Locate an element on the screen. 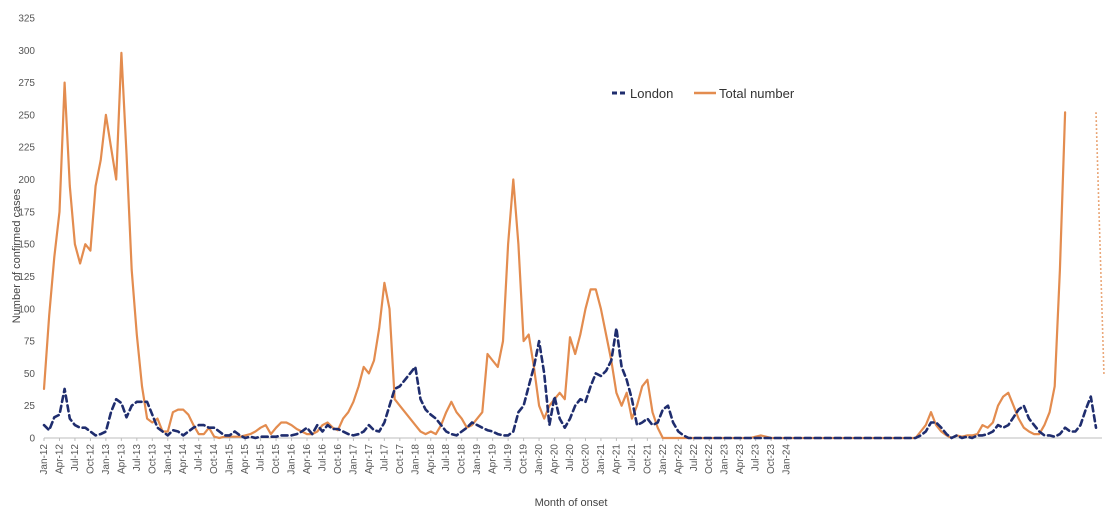 The height and width of the screenshot is (516, 1110). y-axis: 0 25 50 75 100 125 150 175 200 225 250 275 300 325 is located at coordinates (26, 229).